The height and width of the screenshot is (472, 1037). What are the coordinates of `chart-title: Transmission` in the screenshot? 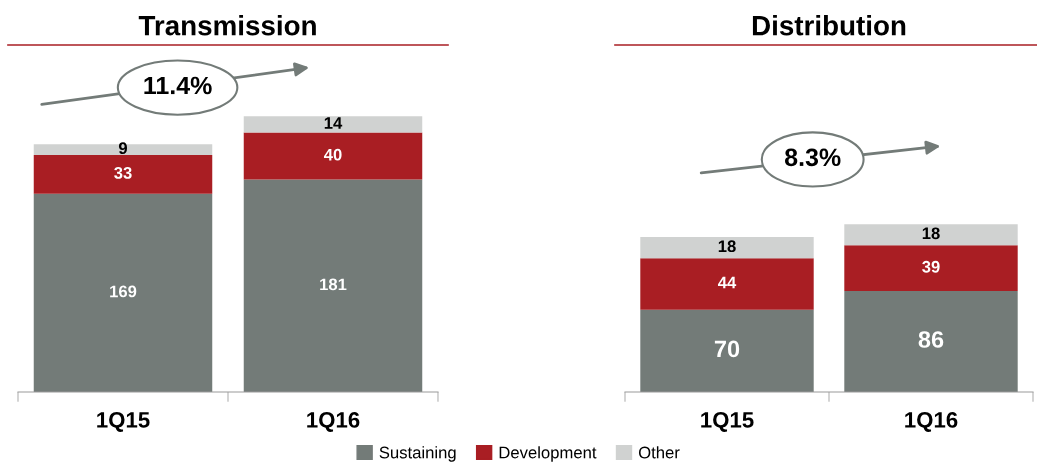 It's located at (227, 25).